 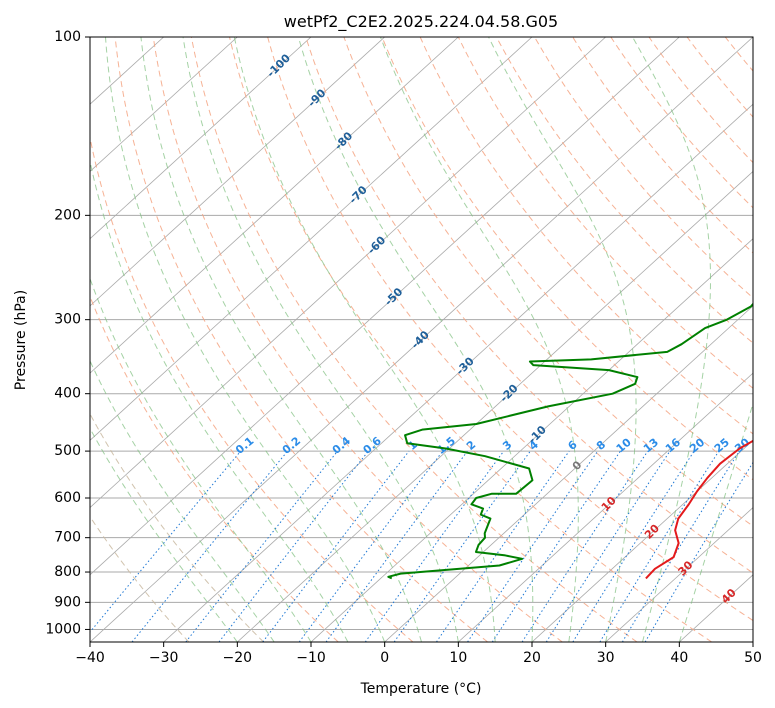 I want to click on y-tick-label: 600, so click(x=67, y=498).